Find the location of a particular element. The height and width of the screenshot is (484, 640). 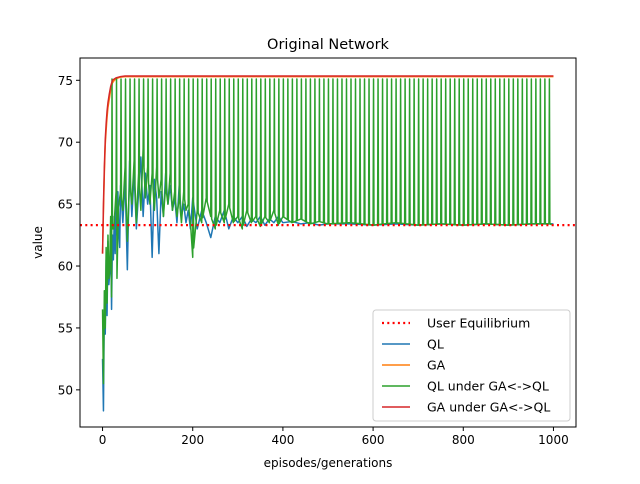

legend-label-ga-under-ga-ql: GA under GA<->QL is located at coordinates (488, 407).